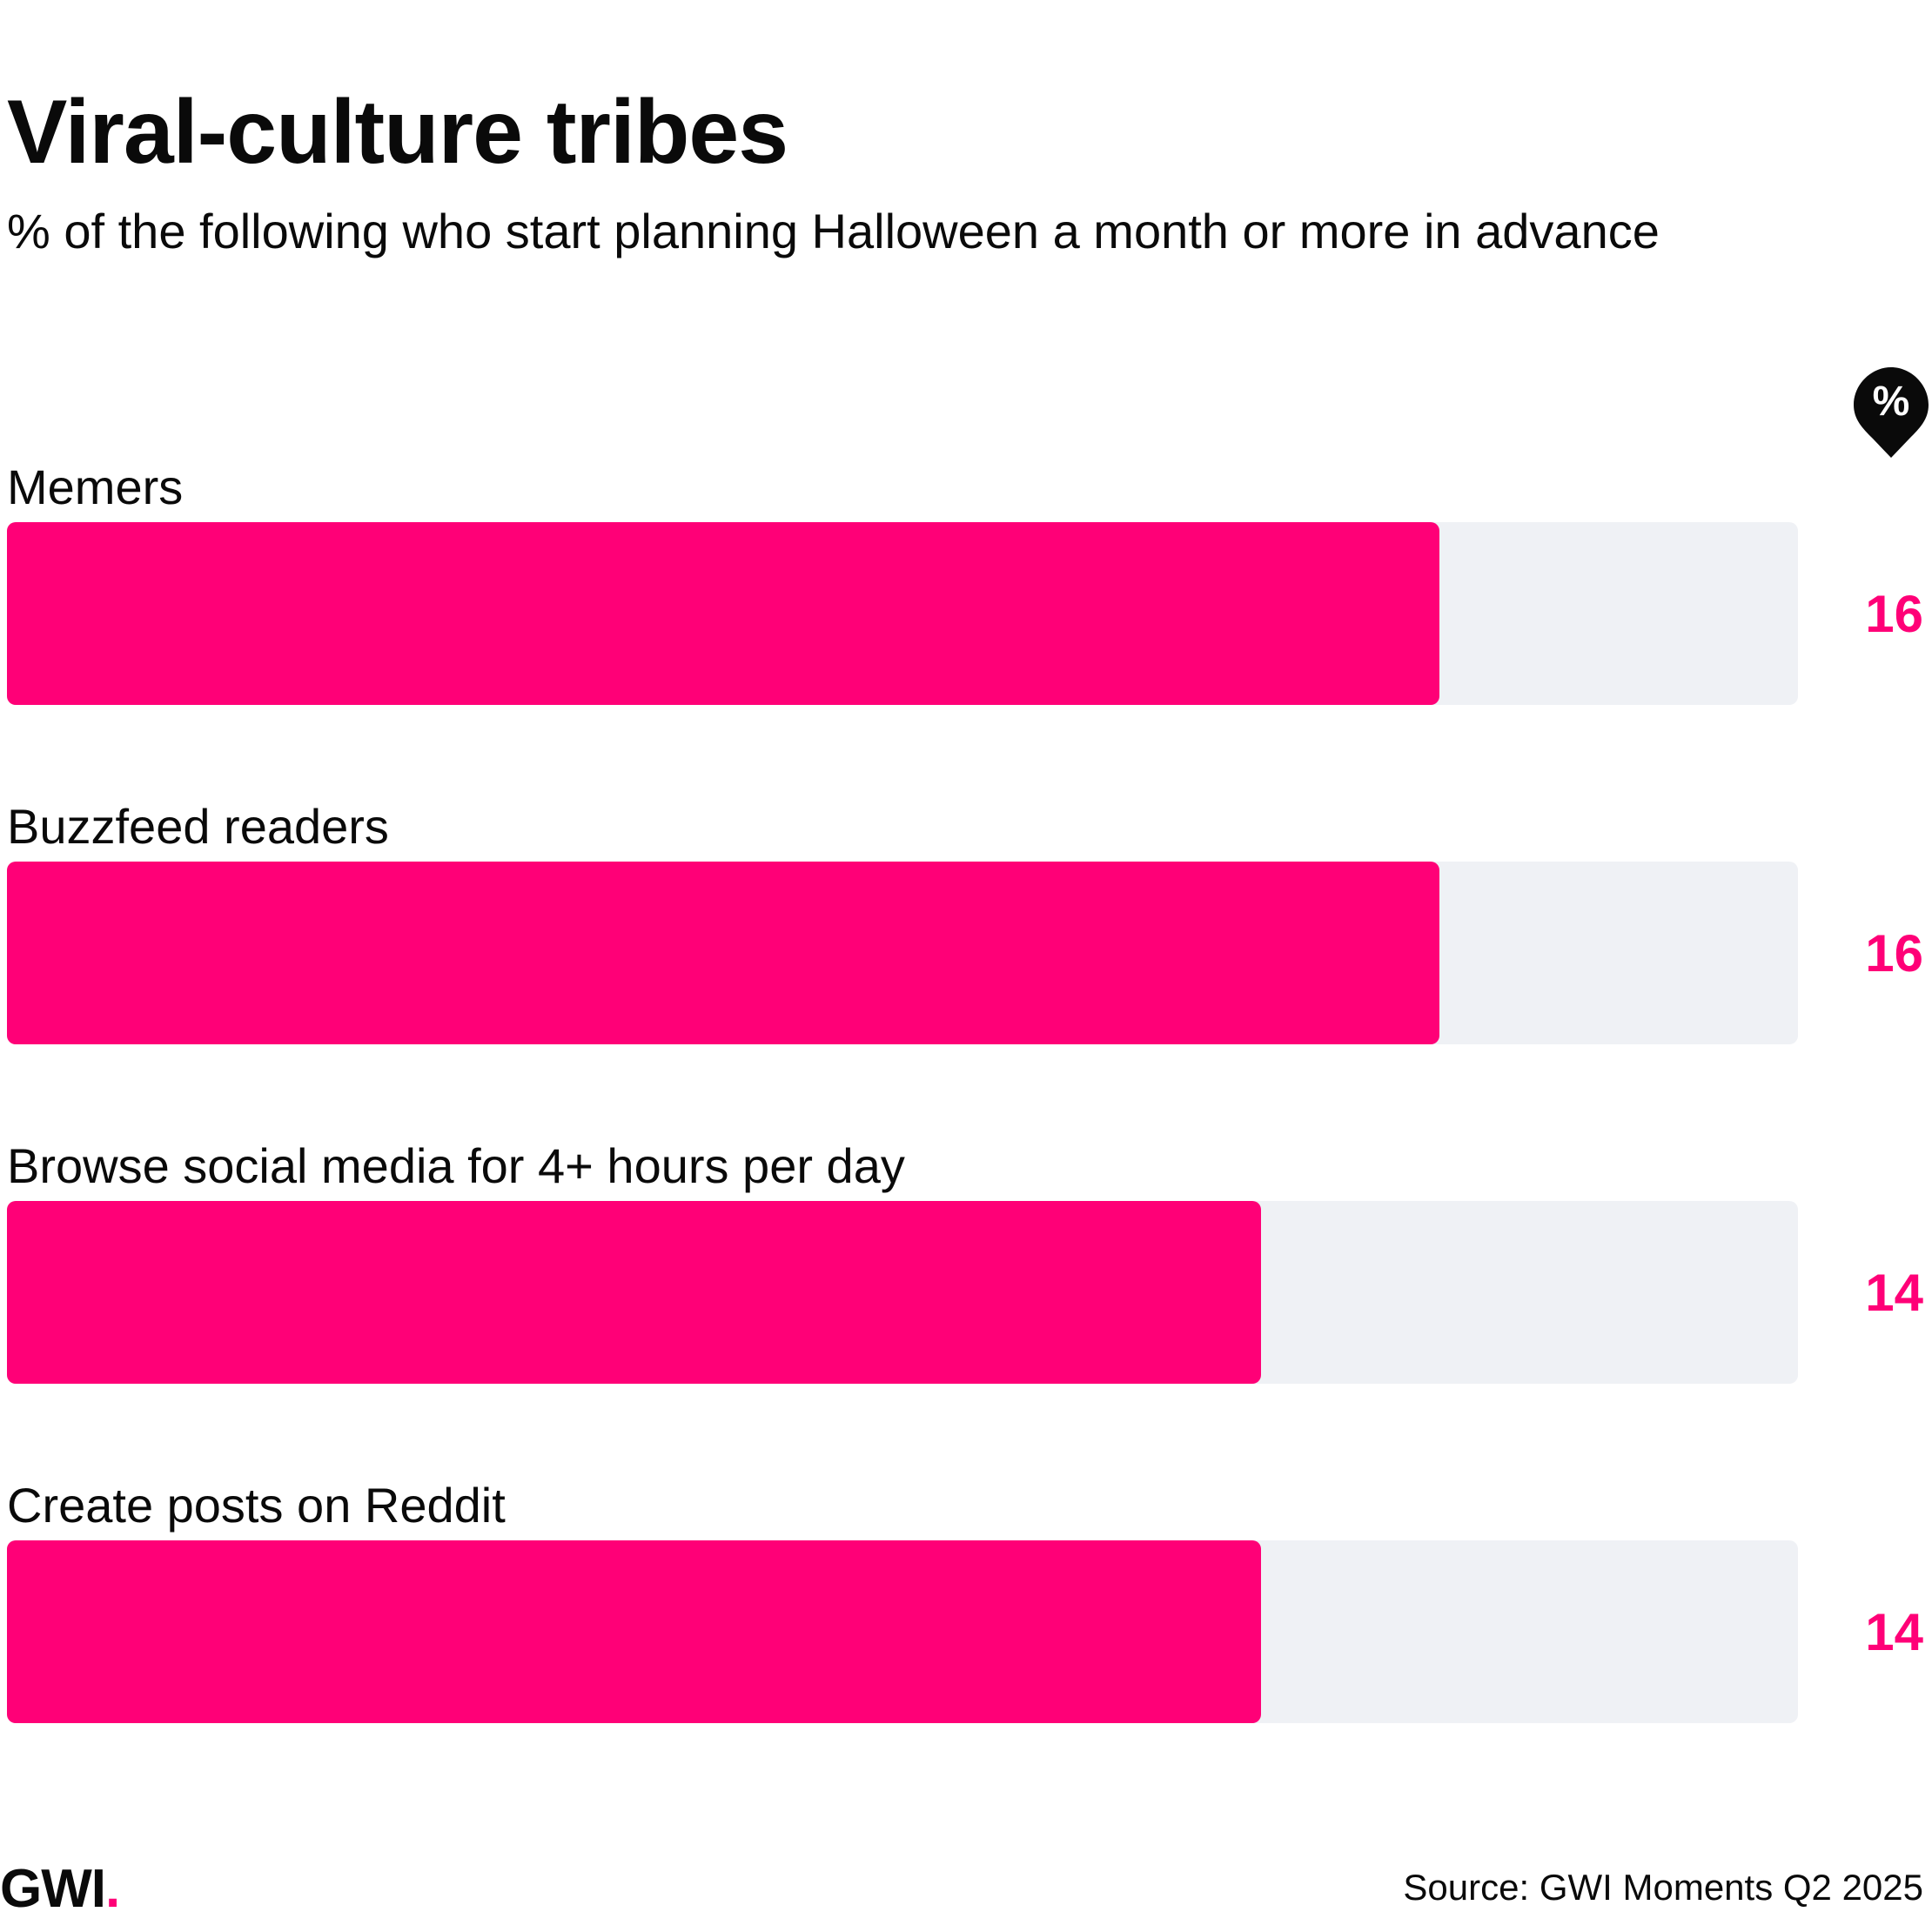  I want to click on bar-label: Buzzfeed readers, so click(198, 826).